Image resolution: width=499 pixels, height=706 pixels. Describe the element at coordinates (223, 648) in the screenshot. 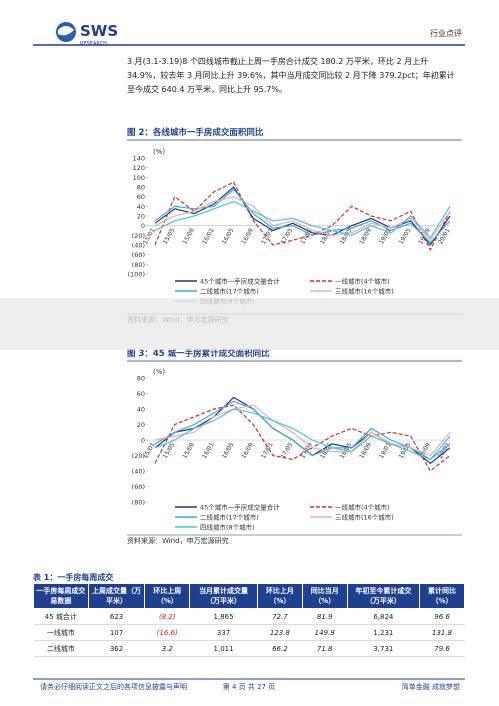

I see `table-cell: 1,011` at that location.